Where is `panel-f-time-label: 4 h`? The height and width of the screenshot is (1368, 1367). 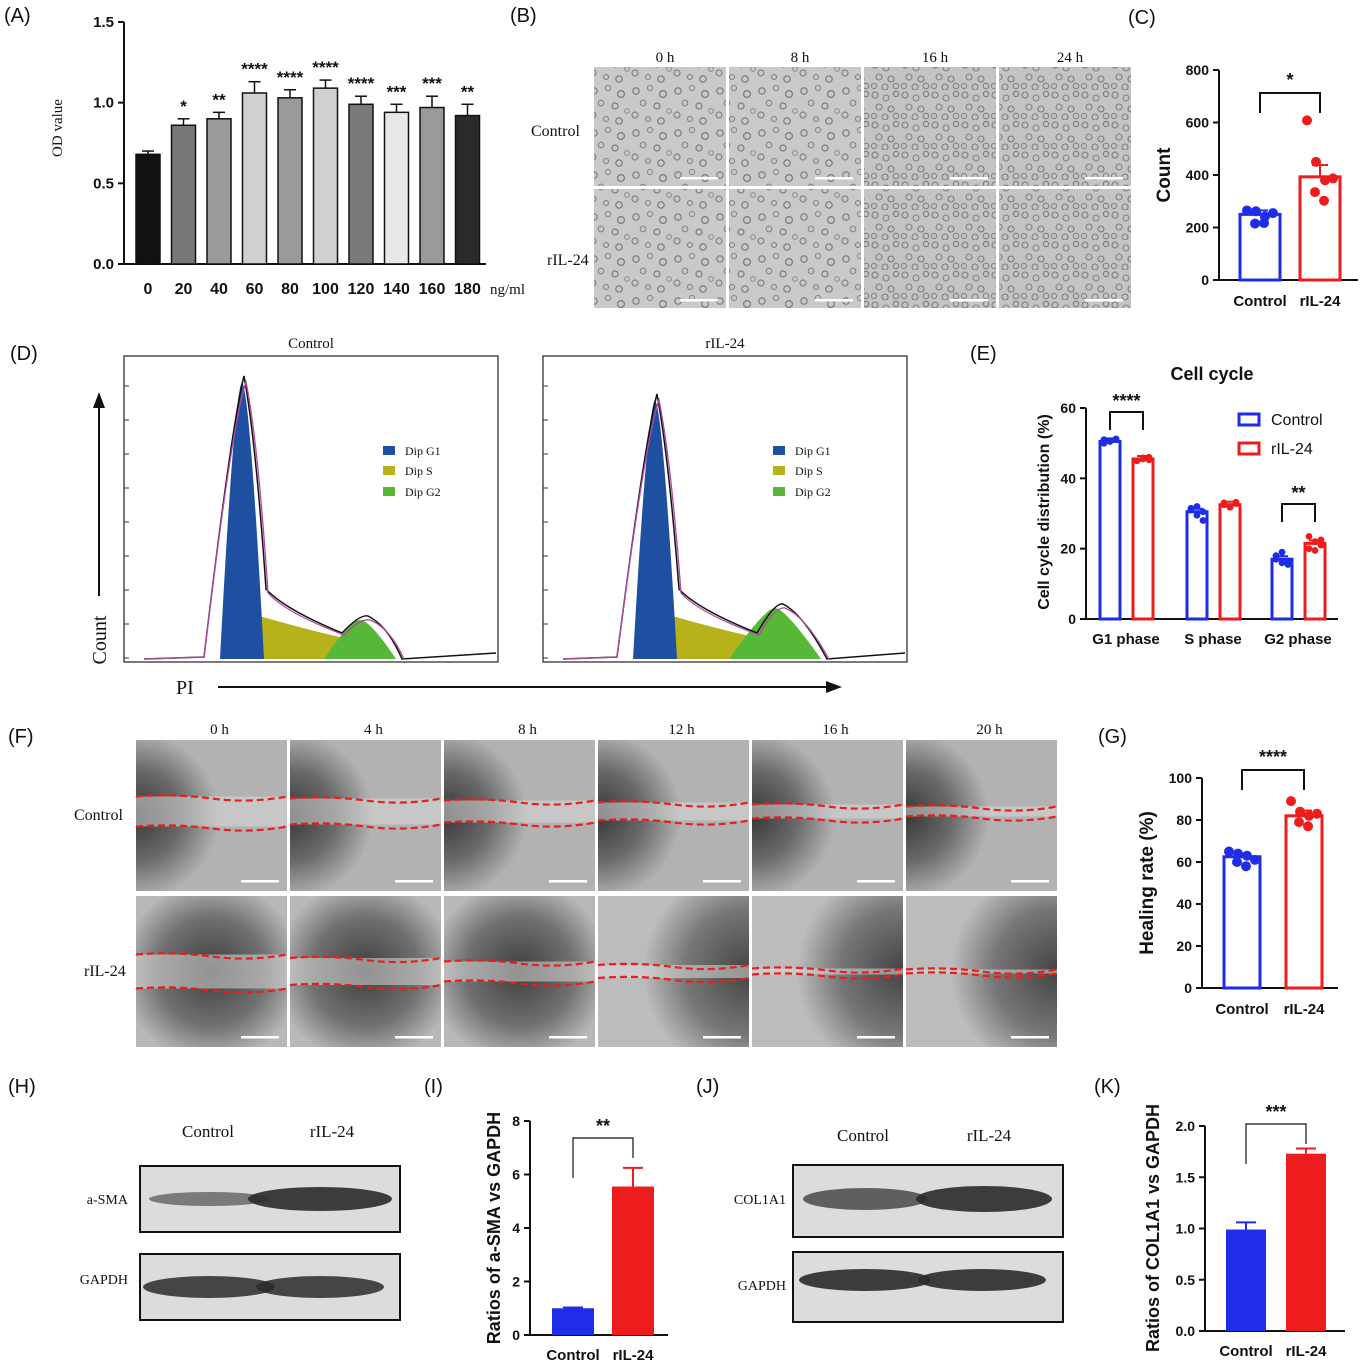
panel-f-time-label: 4 h is located at coordinates (373, 730).